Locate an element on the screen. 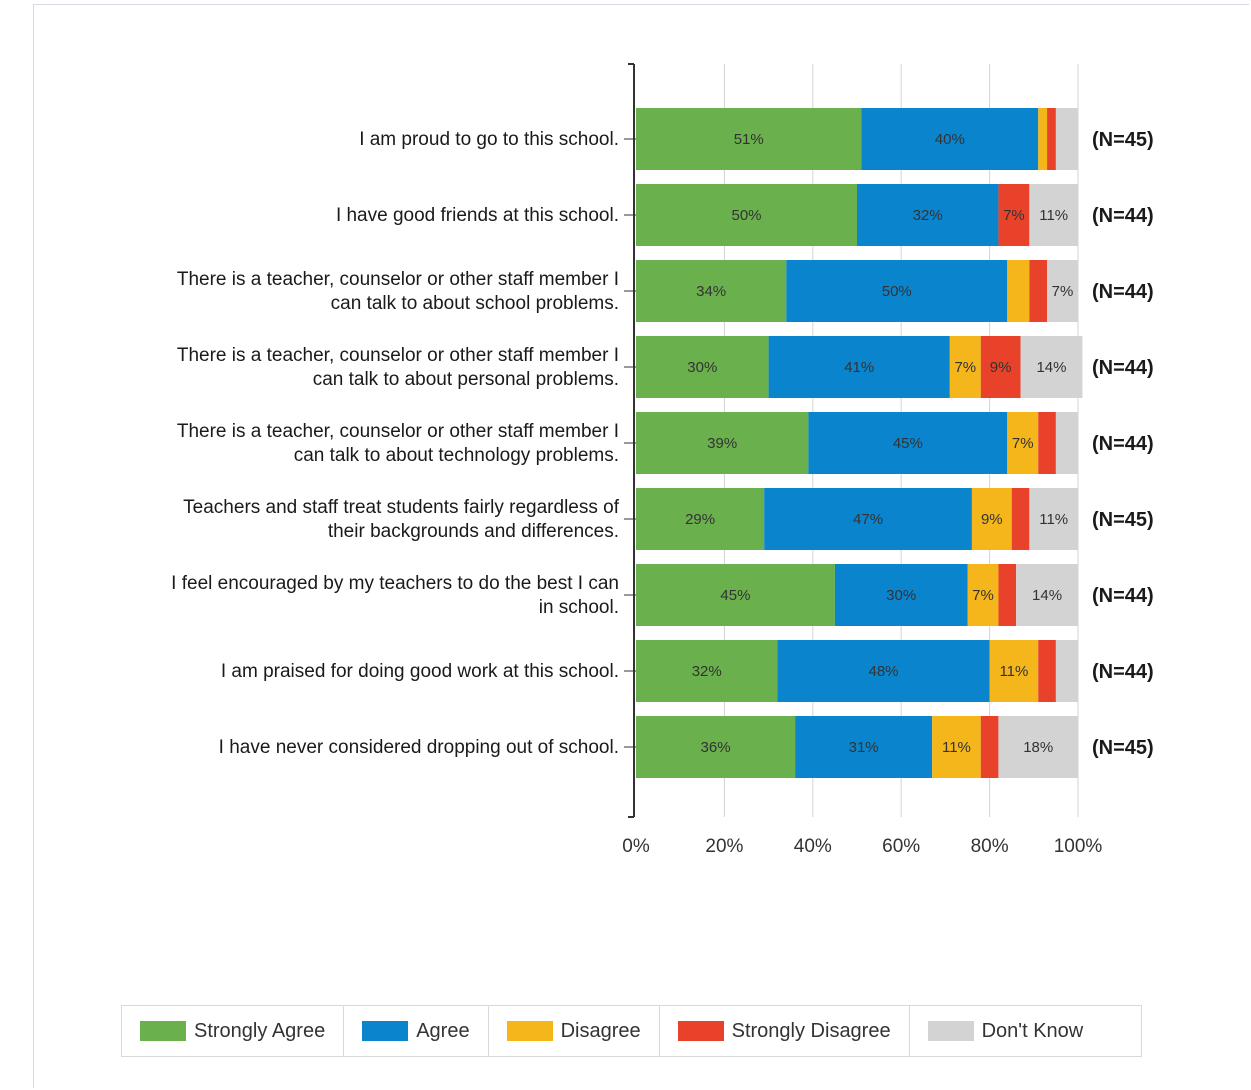 The height and width of the screenshot is (1090, 1251). legend-label: Strongly Disagree is located at coordinates (811, 1030).